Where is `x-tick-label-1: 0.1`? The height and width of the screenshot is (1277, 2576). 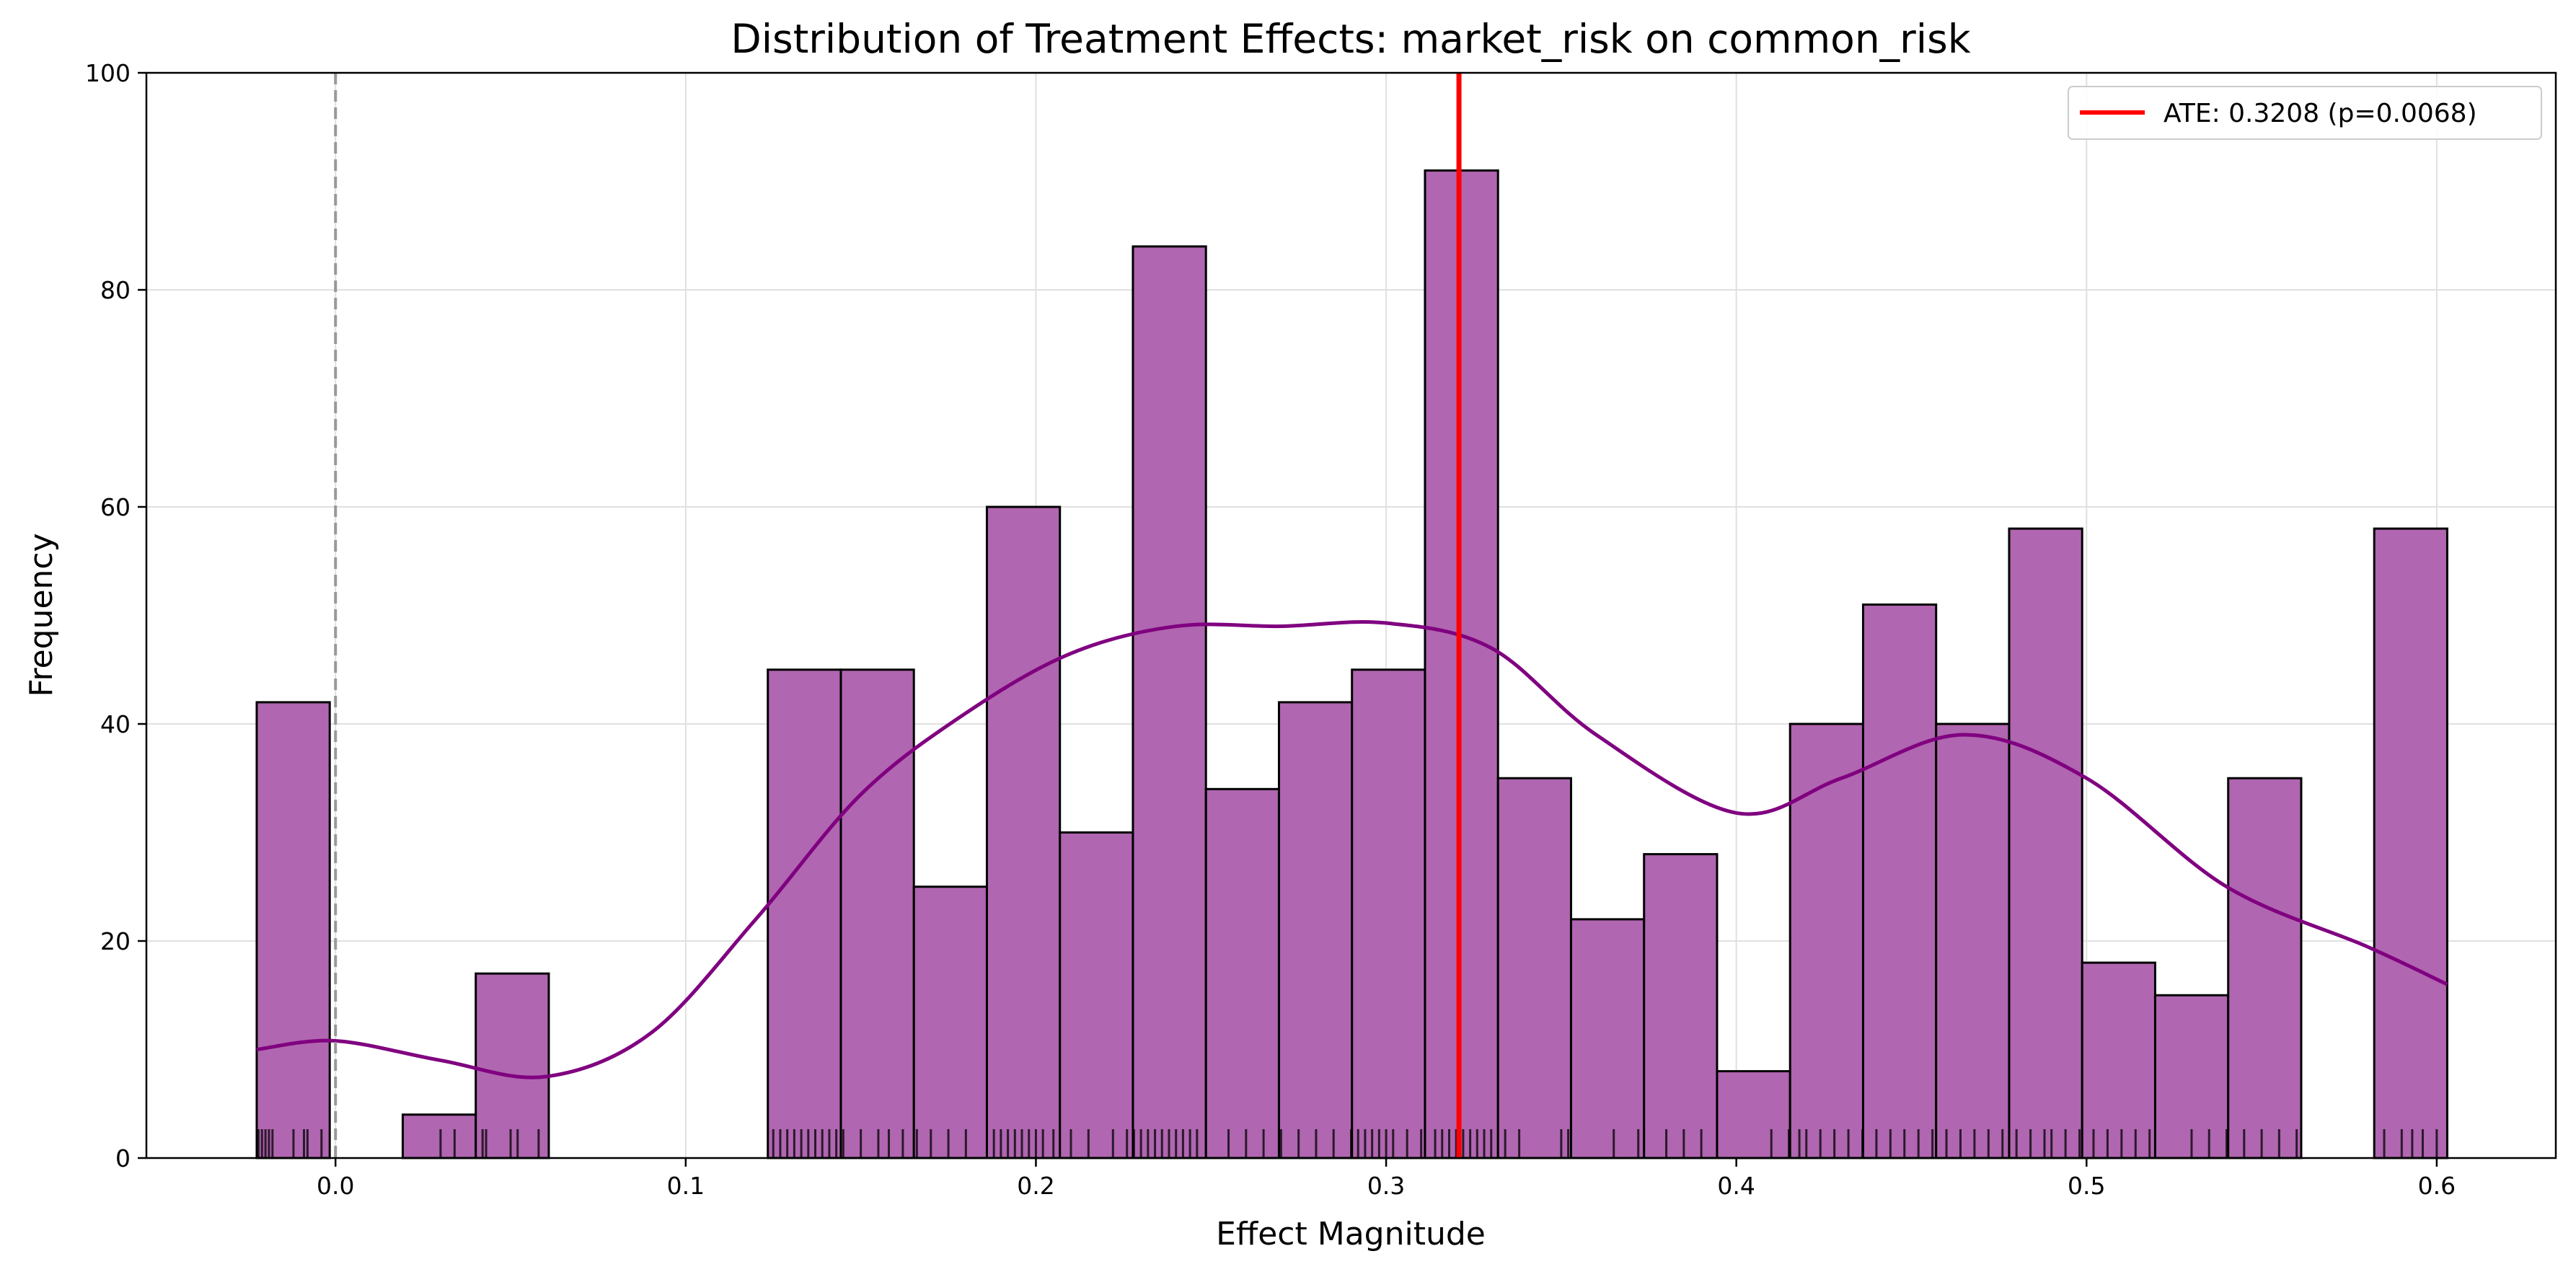
x-tick-label-1: 0.1 is located at coordinates (686, 1186).